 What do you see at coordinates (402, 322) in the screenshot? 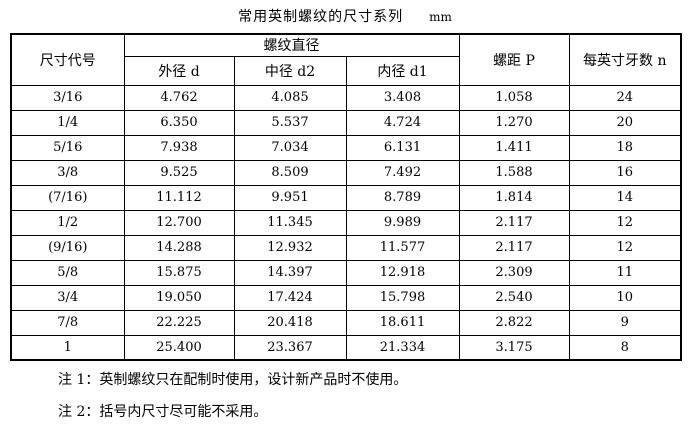
I see `cell-d1: 18.611` at bounding box center [402, 322].